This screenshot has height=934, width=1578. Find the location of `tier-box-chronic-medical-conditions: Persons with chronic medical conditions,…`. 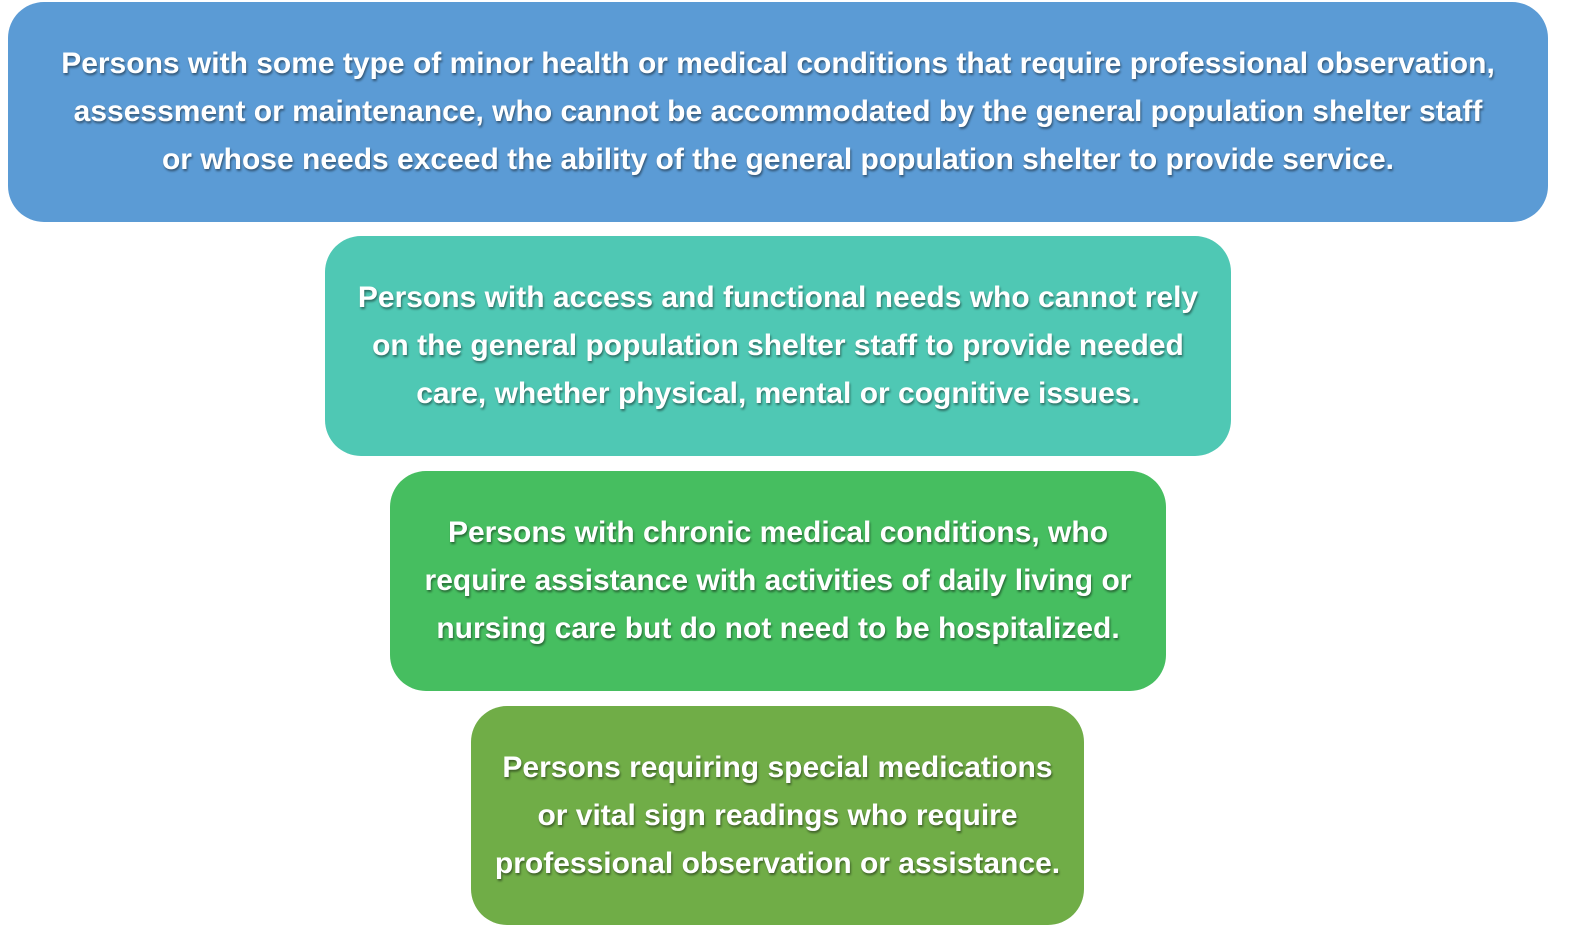

tier-box-chronic-medical-conditions: Persons with chronic medical conditions,… is located at coordinates (778, 581).